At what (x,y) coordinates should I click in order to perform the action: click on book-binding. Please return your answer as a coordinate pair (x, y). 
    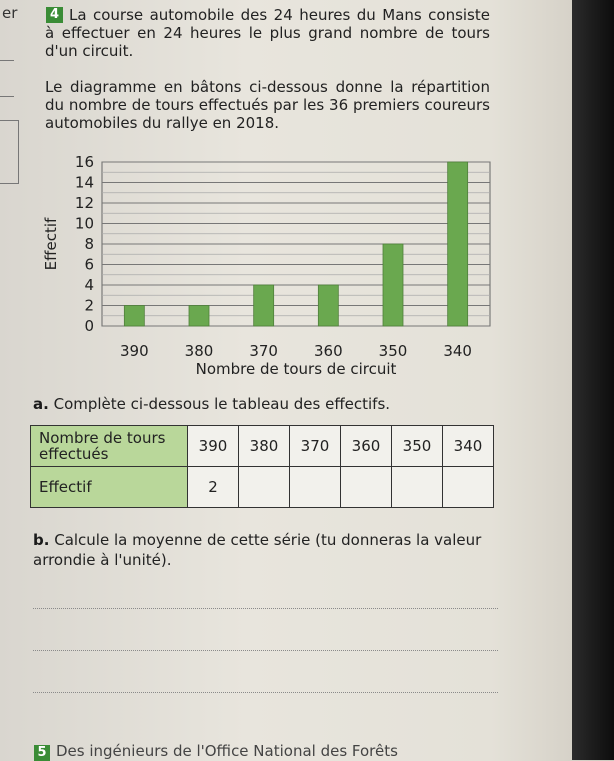
    Looking at the image, I should click on (593, 380).